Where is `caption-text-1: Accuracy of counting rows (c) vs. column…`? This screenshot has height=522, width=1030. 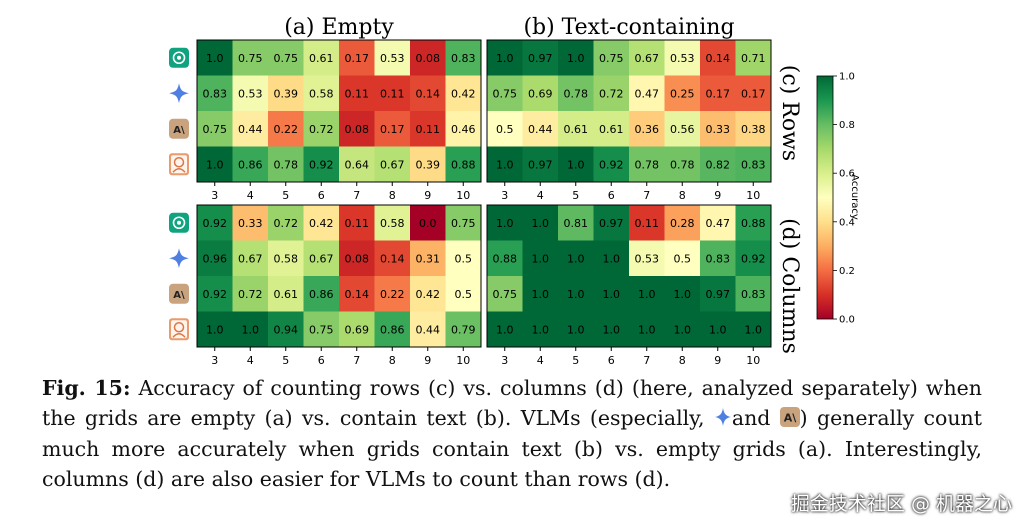 caption-text-1: Accuracy of counting rows (c) vs. column… is located at coordinates (512, 403).